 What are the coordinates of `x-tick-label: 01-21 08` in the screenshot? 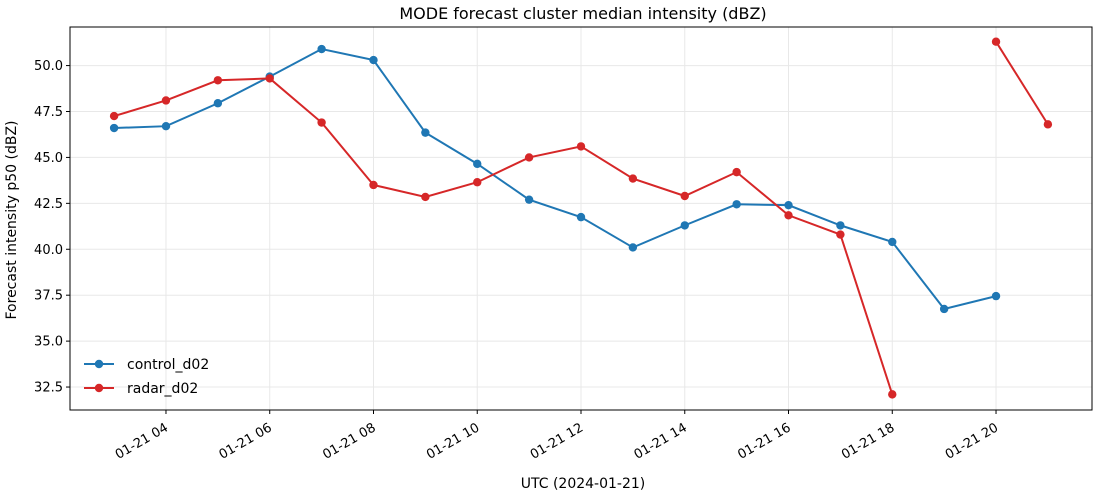 It's located at (349, 441).